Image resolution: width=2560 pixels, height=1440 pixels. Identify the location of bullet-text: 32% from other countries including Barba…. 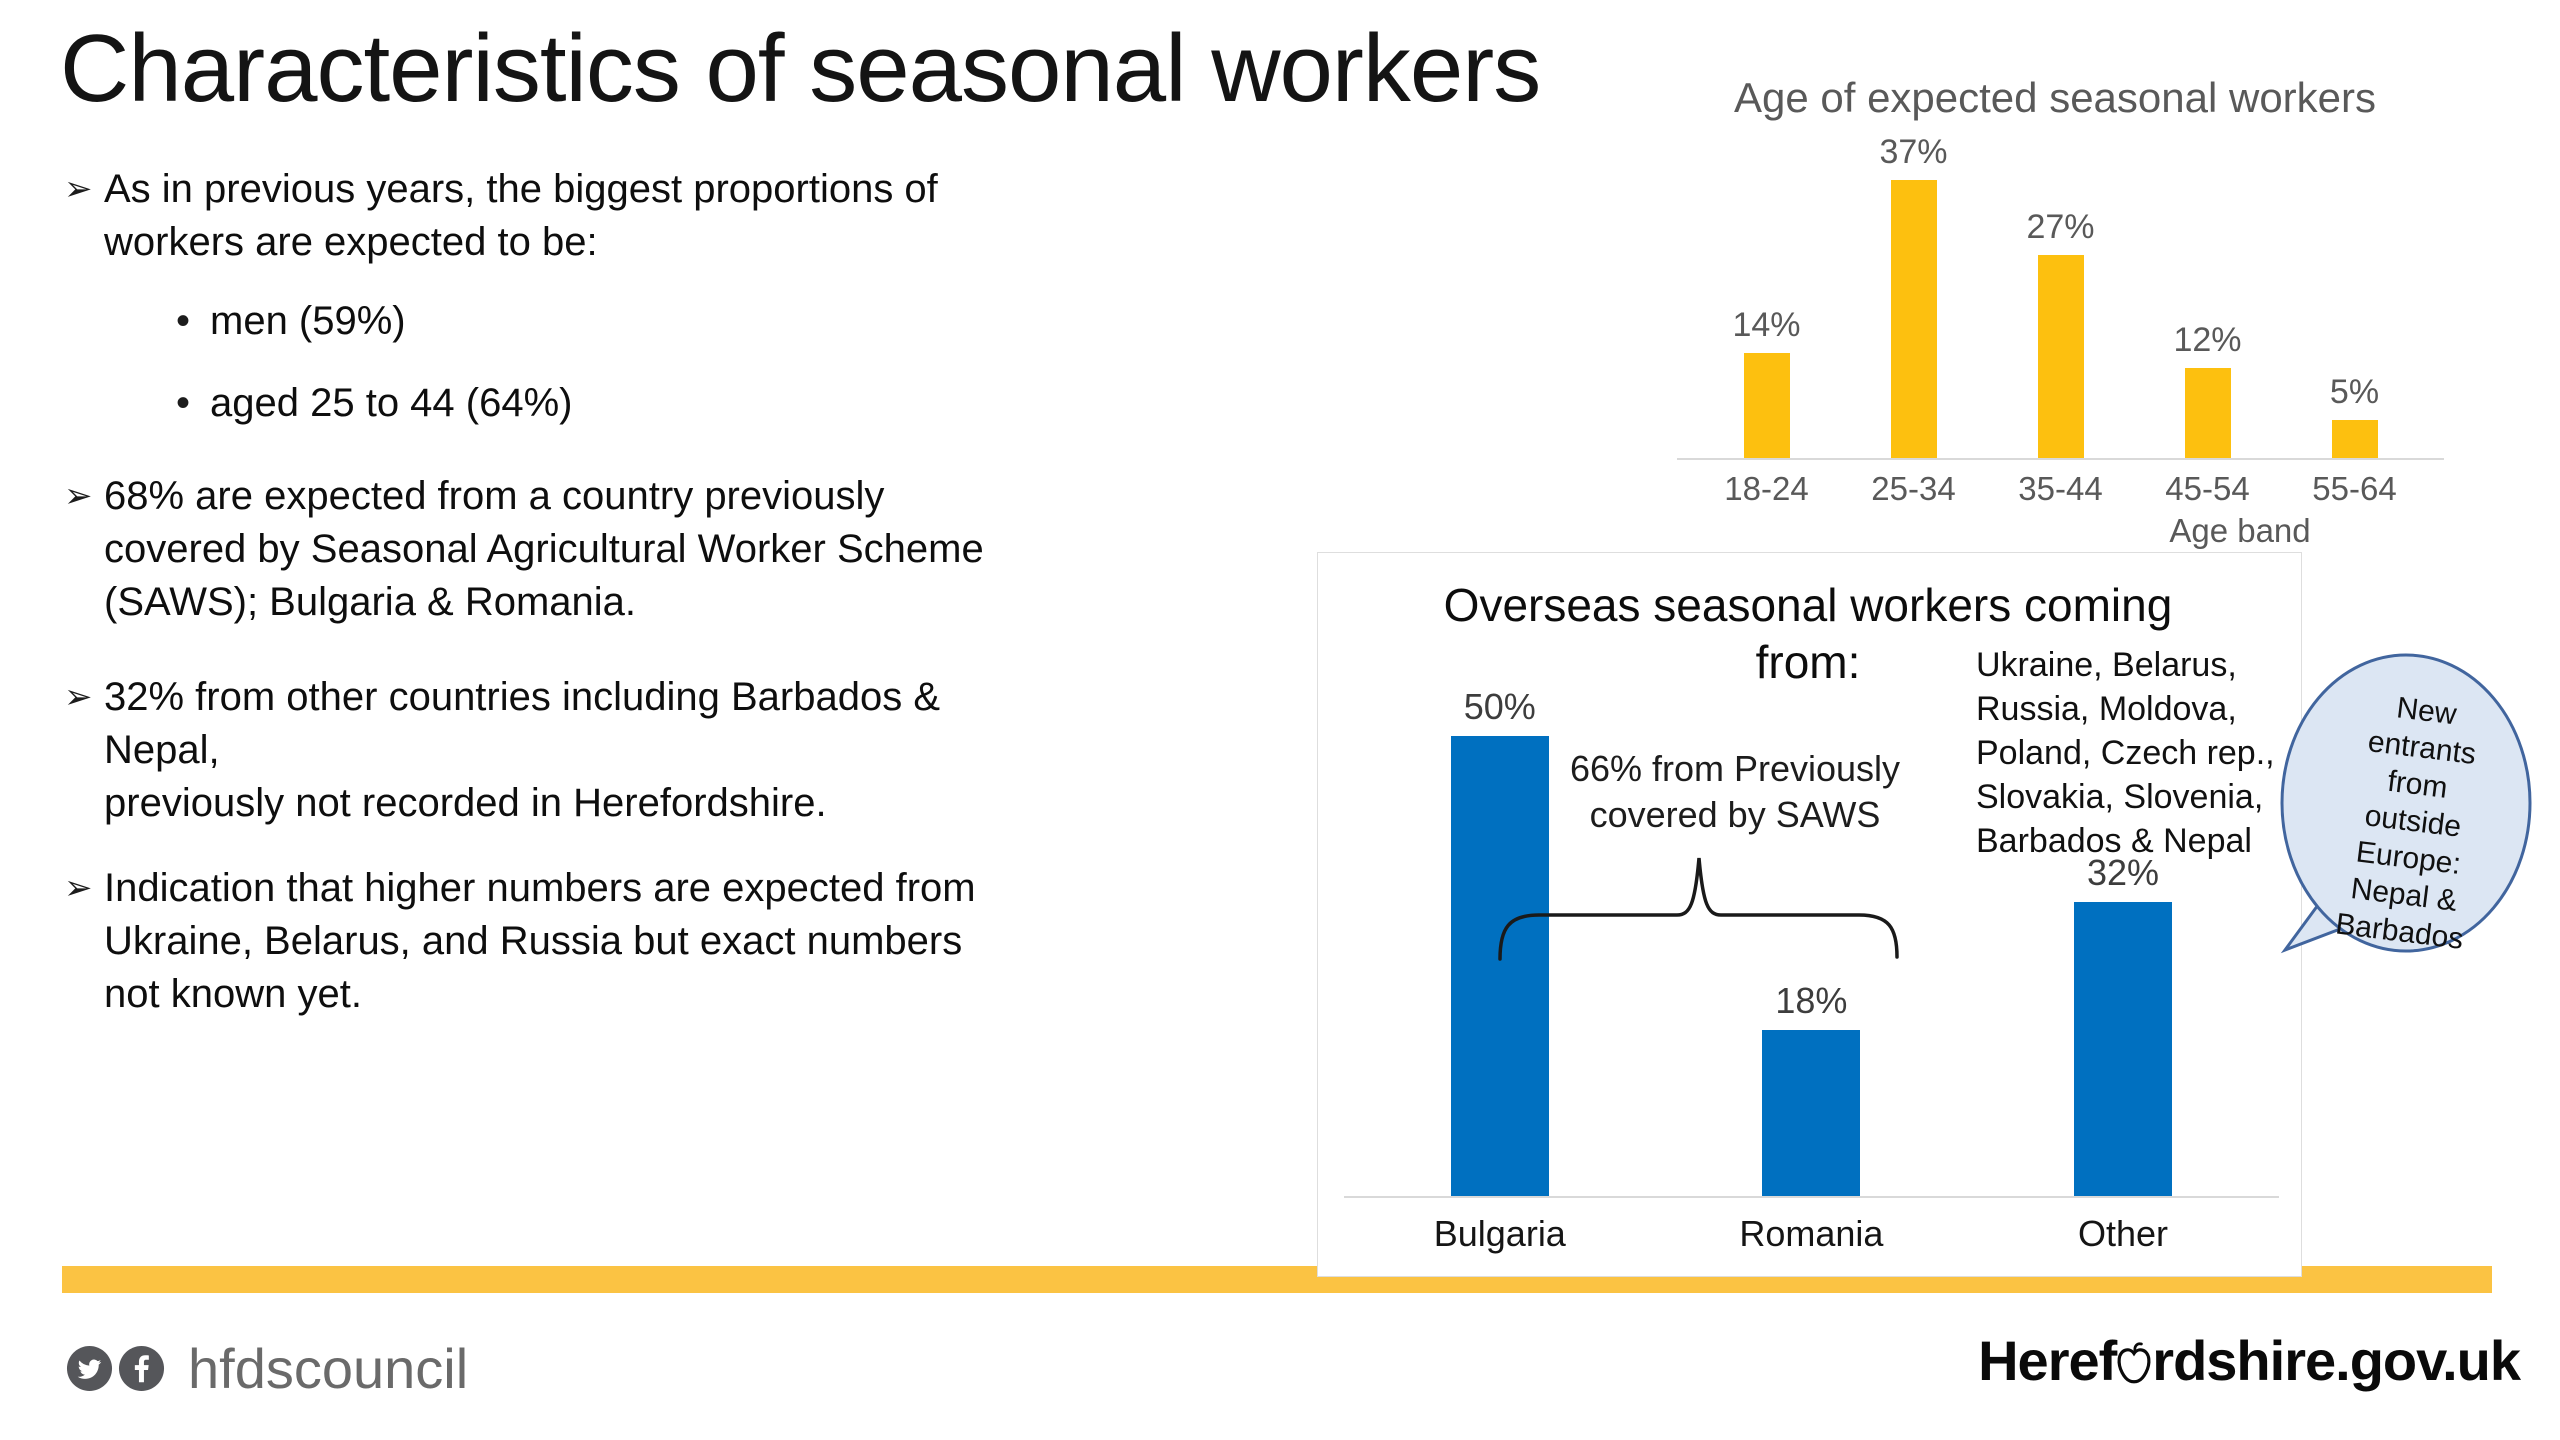
(522, 750).